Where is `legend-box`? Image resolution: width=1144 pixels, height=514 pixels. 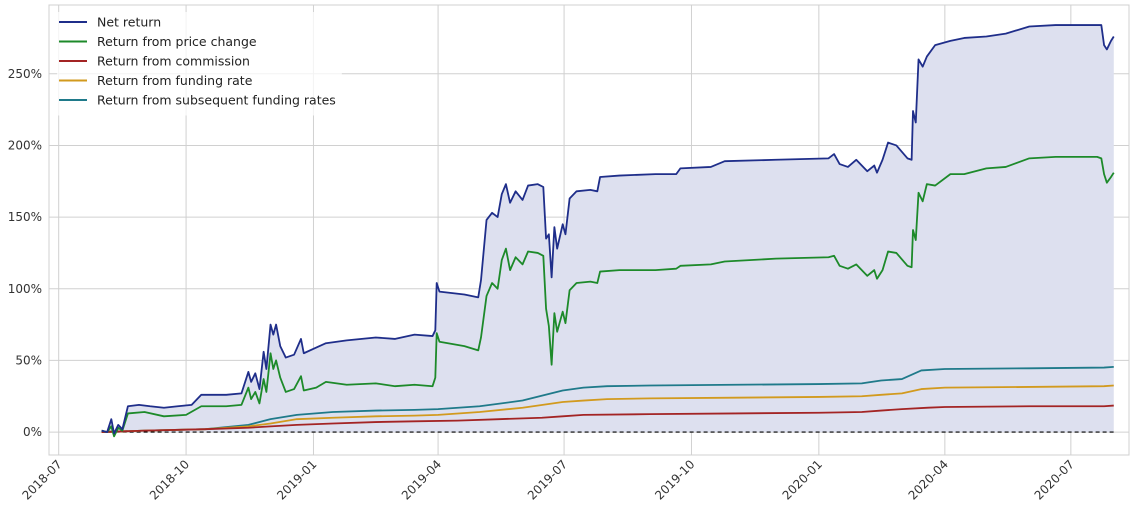
legend-box is located at coordinates (199, 64).